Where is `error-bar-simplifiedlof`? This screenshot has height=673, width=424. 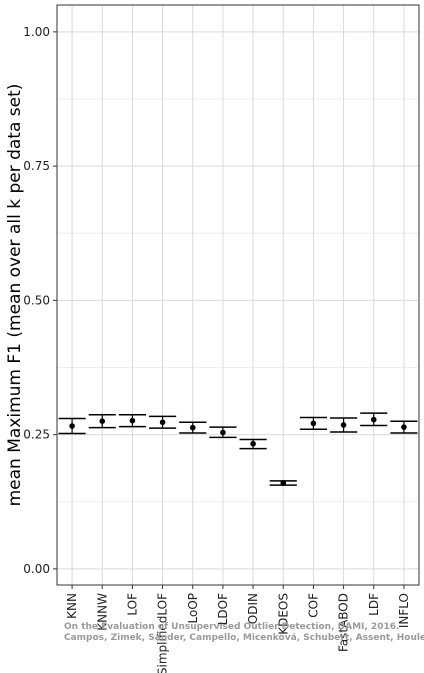 error-bar-simplifiedlof is located at coordinates (163, 422).